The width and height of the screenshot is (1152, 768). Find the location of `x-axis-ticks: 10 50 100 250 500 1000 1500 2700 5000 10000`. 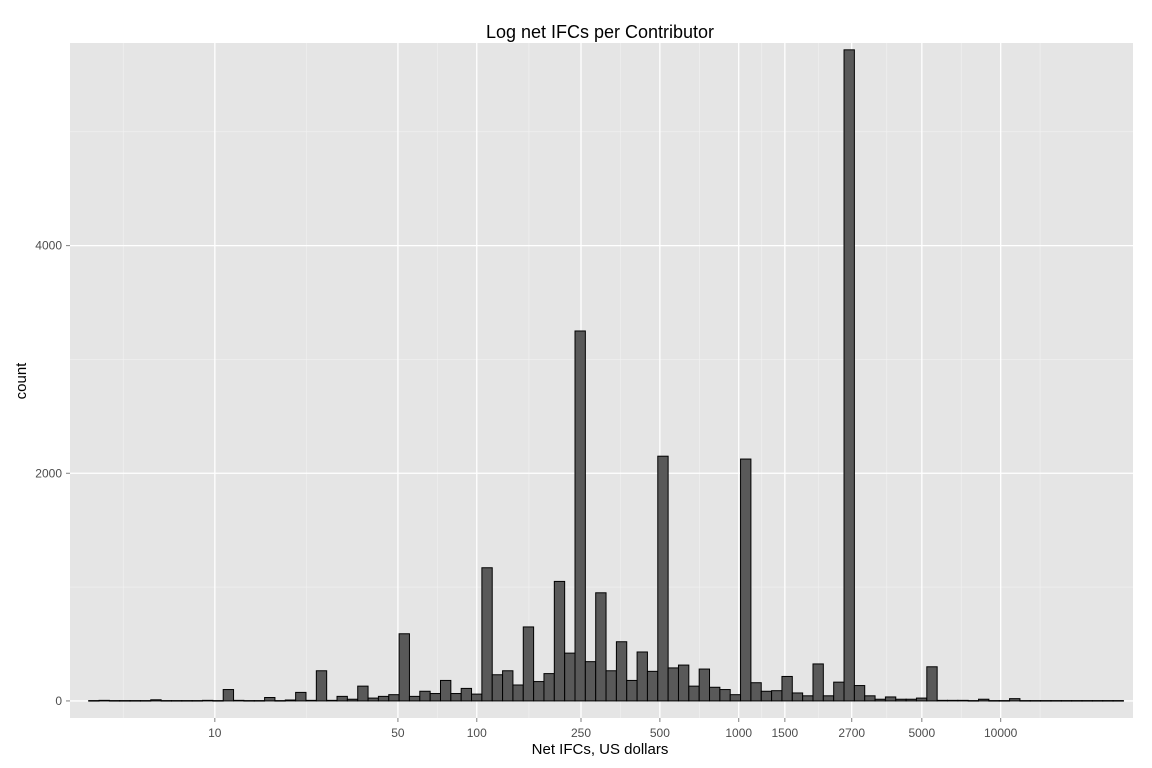

x-axis-ticks: 10 50 100 250 500 1000 1500 2700 5000 10000 is located at coordinates (613, 729).